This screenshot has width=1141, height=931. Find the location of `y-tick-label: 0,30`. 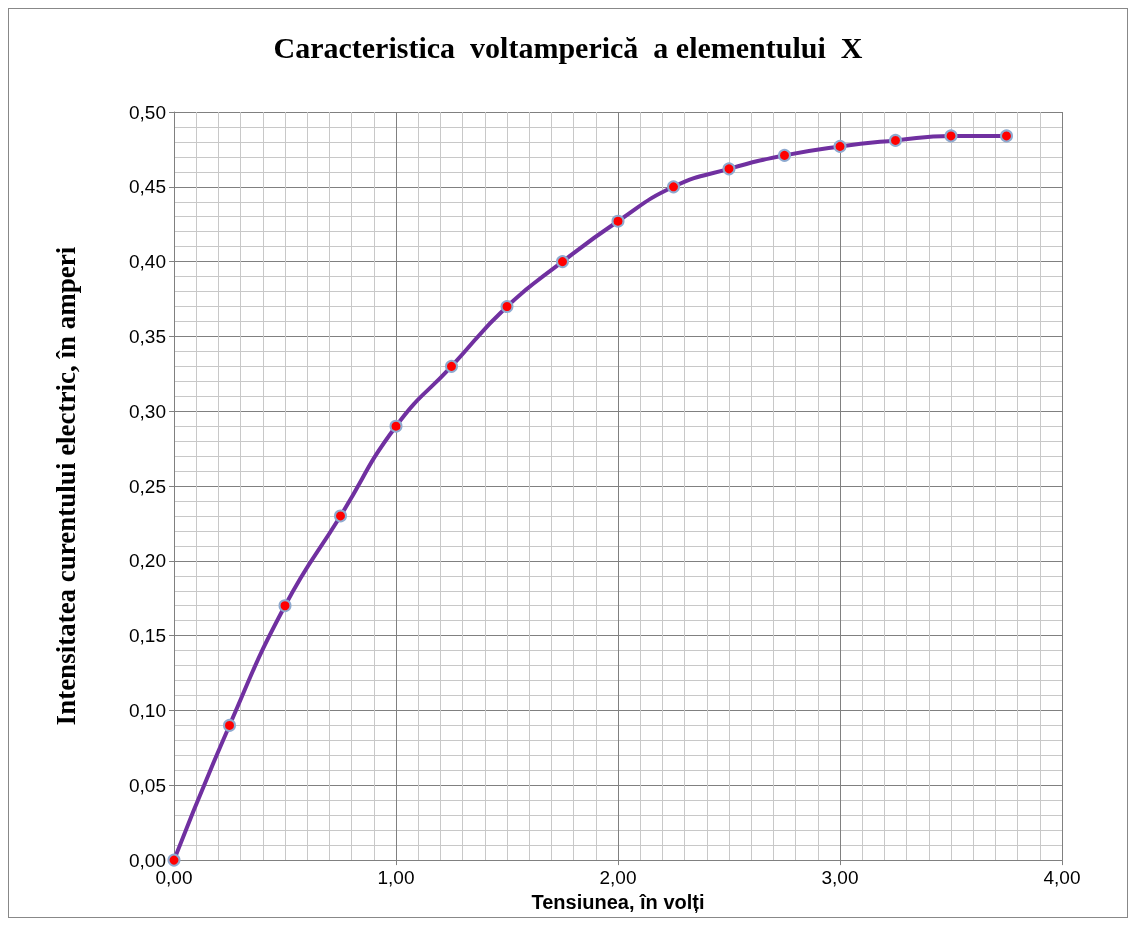

y-tick-label: 0,30 is located at coordinates (147, 411).